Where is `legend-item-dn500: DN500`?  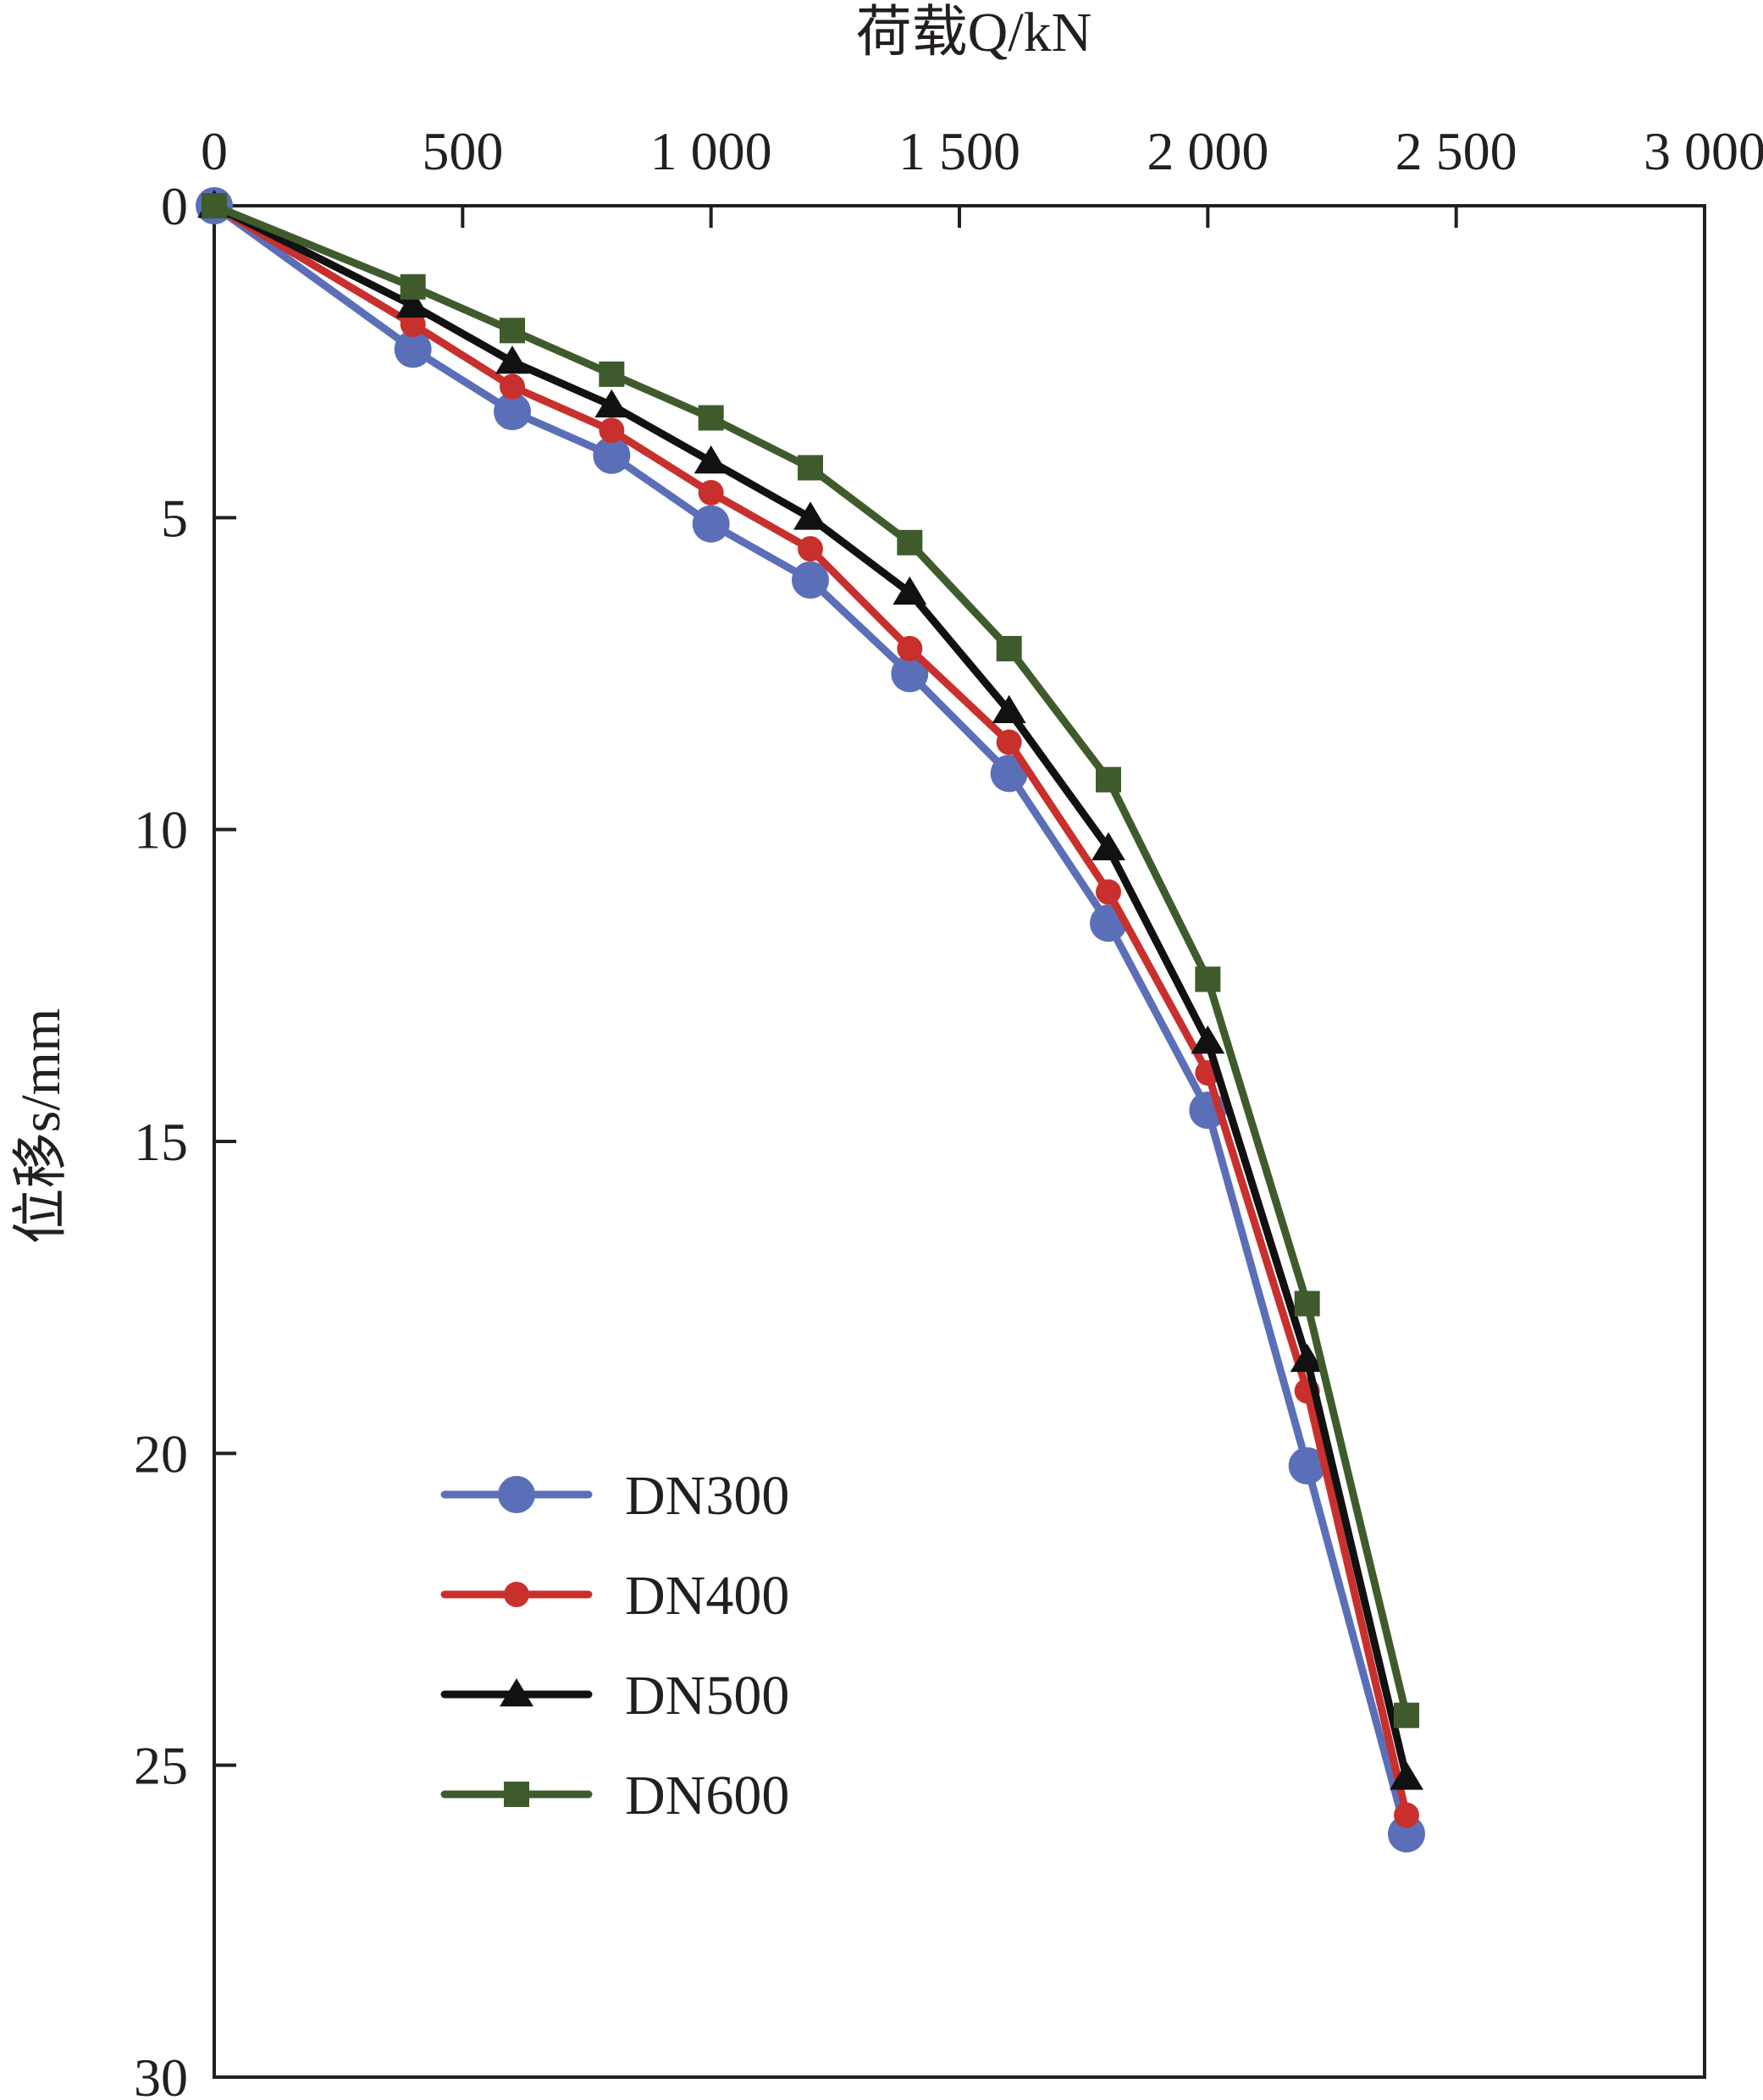
legend-item-dn500: DN500 is located at coordinates (614, 1696).